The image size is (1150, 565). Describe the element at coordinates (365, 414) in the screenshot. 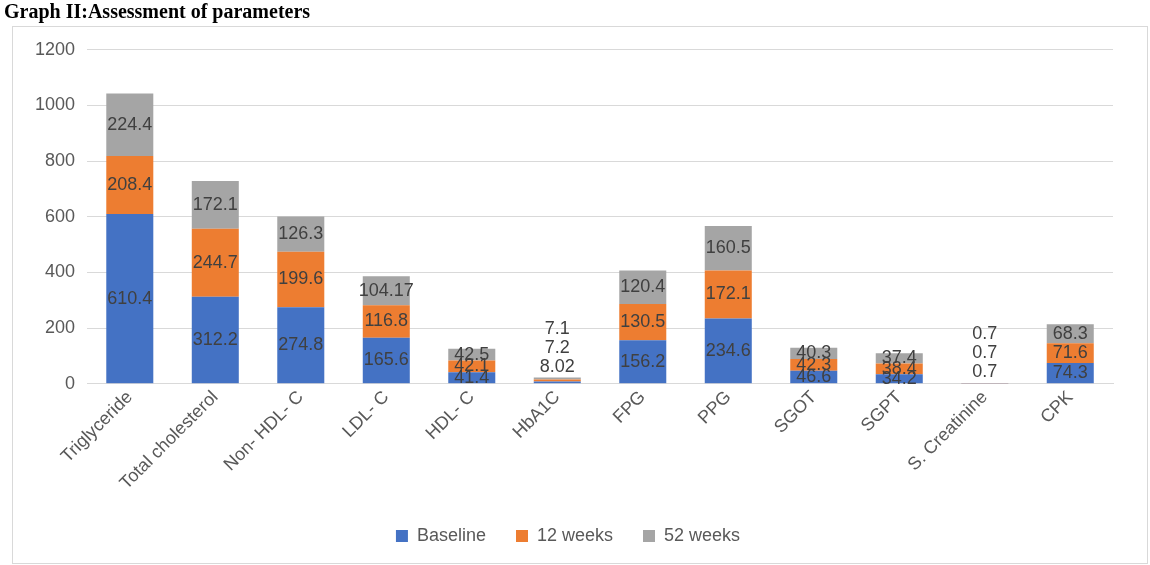

I see `x-tick-label: LDL- C` at that location.